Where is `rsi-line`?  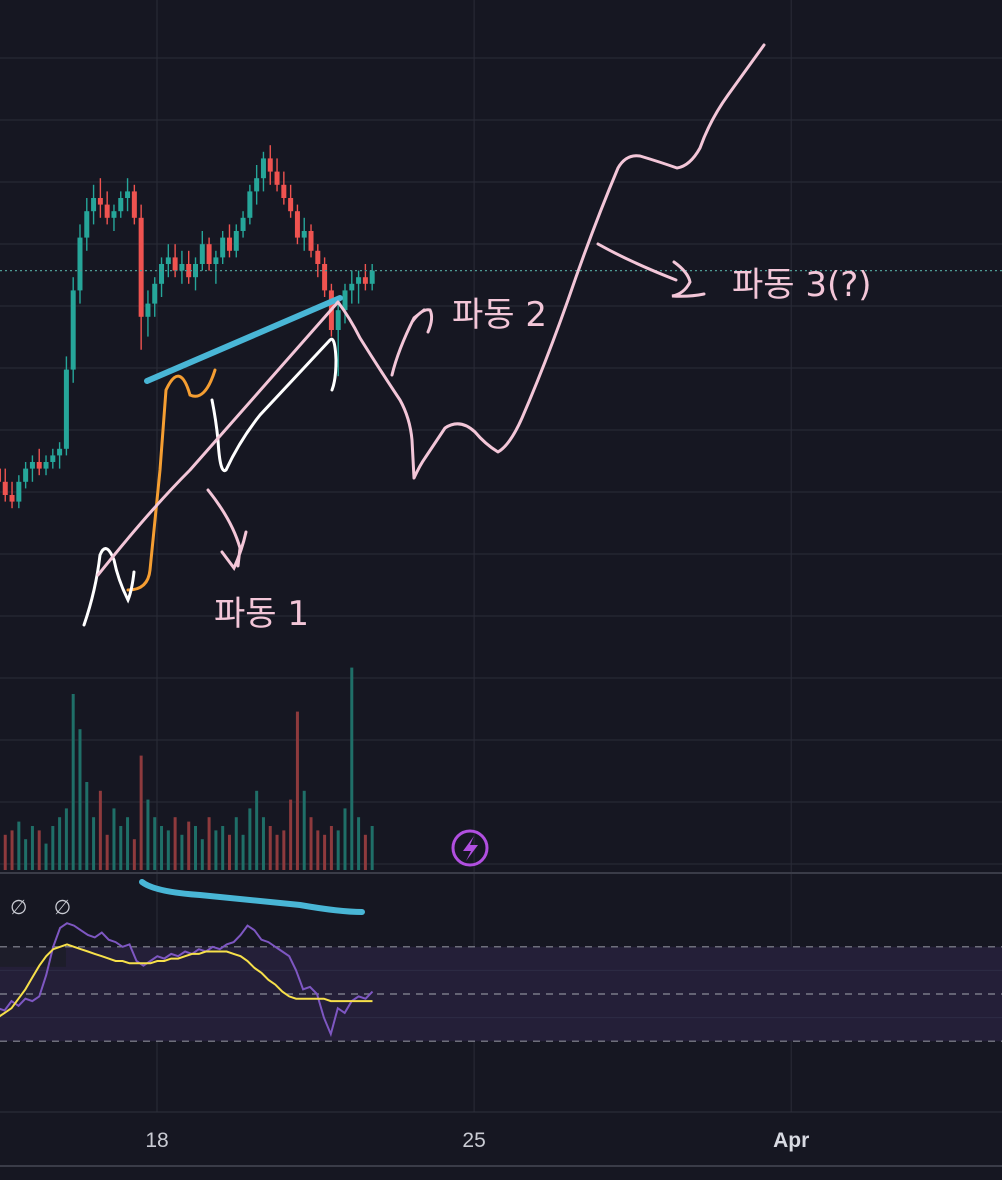 rsi-line is located at coordinates (187, 980).